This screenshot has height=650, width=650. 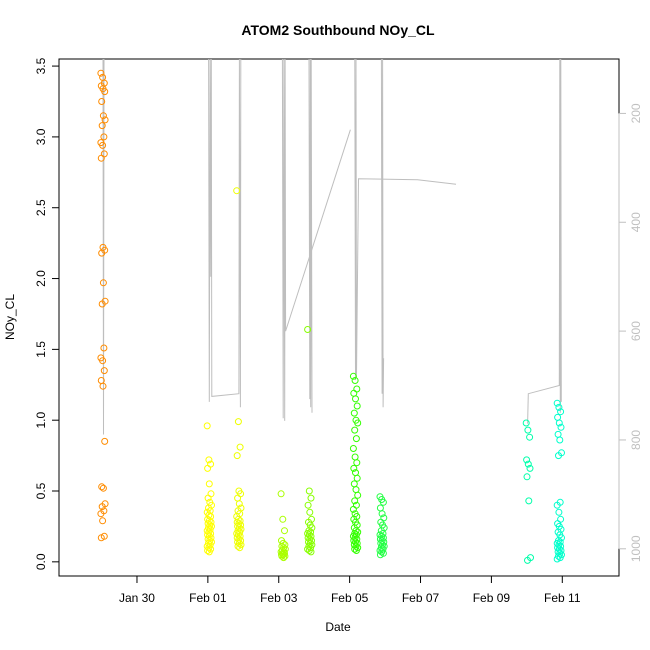 I want to click on chart-title: ATOM2 Southbound NOy_CL, so click(x=338, y=30).